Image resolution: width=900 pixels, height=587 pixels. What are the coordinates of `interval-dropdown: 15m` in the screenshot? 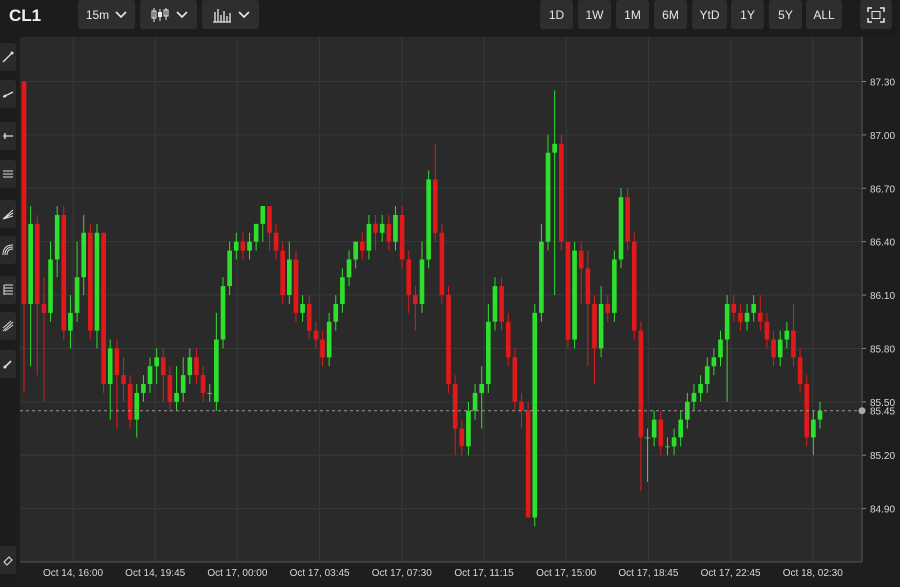 It's located at (106, 14).